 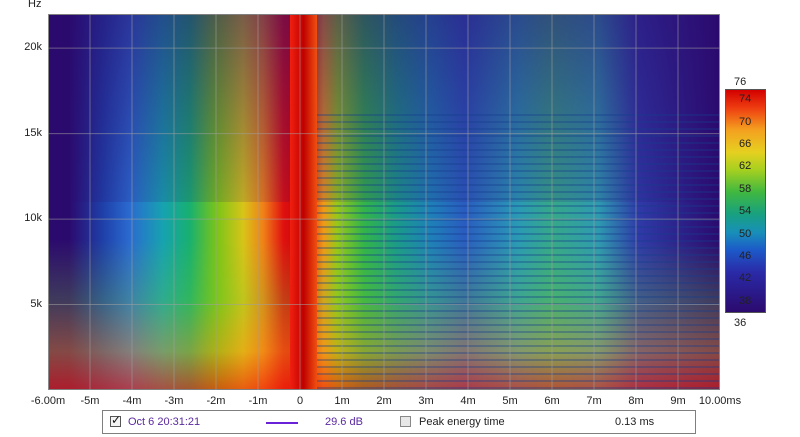 I want to click on x-tick-label: 9m, so click(x=678, y=401).